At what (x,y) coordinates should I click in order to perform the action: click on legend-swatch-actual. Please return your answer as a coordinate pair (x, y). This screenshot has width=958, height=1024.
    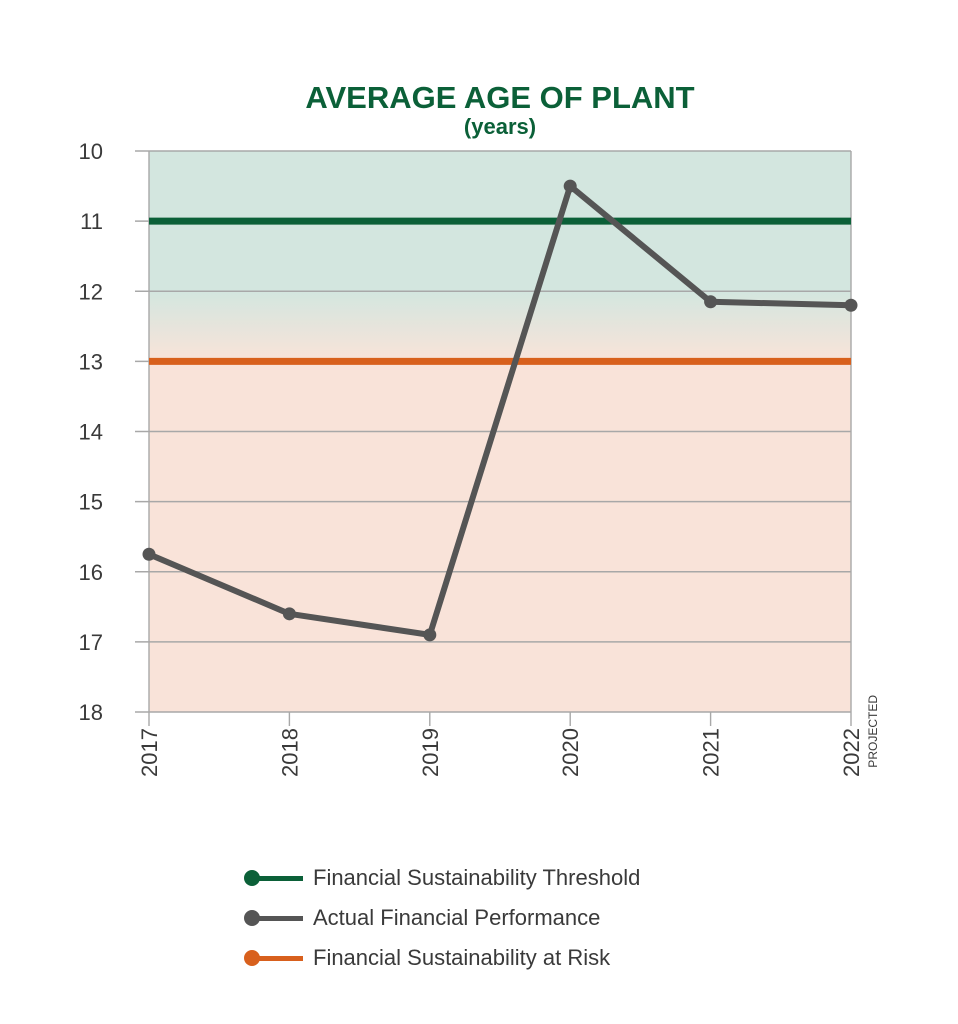
    Looking at the image, I should click on (274, 918).